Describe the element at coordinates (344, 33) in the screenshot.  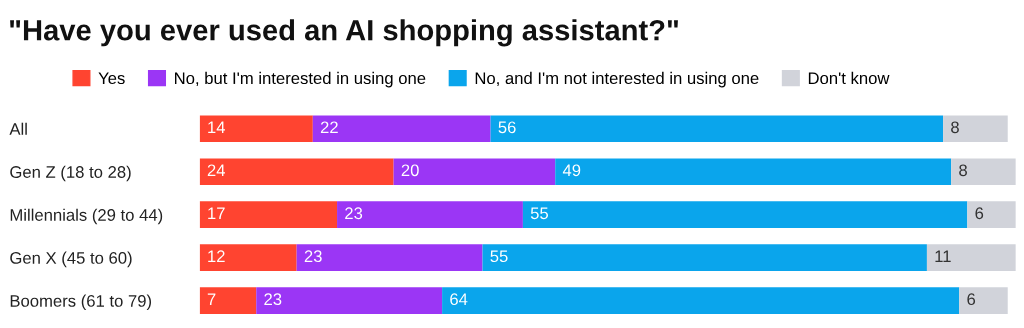
I see `chart-title: "Have you ever used an AI shopping assistant?"` at that location.